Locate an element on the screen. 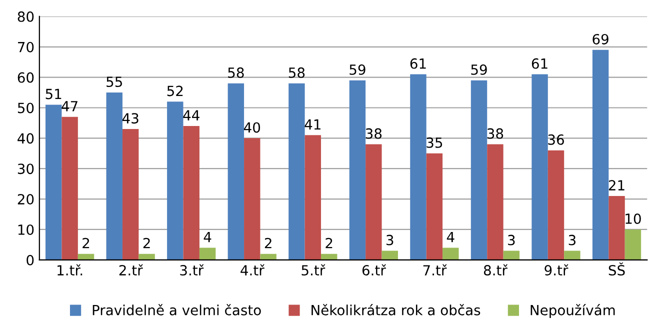 This screenshot has height=329, width=657. x-tick-label: 3.tř is located at coordinates (192, 270).